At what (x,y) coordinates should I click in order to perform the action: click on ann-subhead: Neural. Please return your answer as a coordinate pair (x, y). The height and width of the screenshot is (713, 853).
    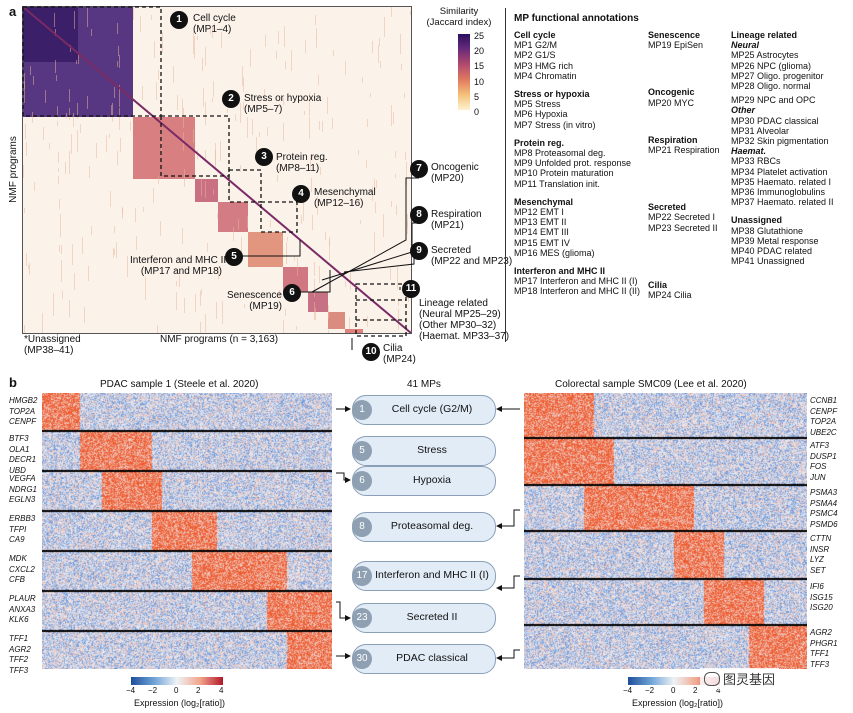
    Looking at the image, I should click on (745, 45).